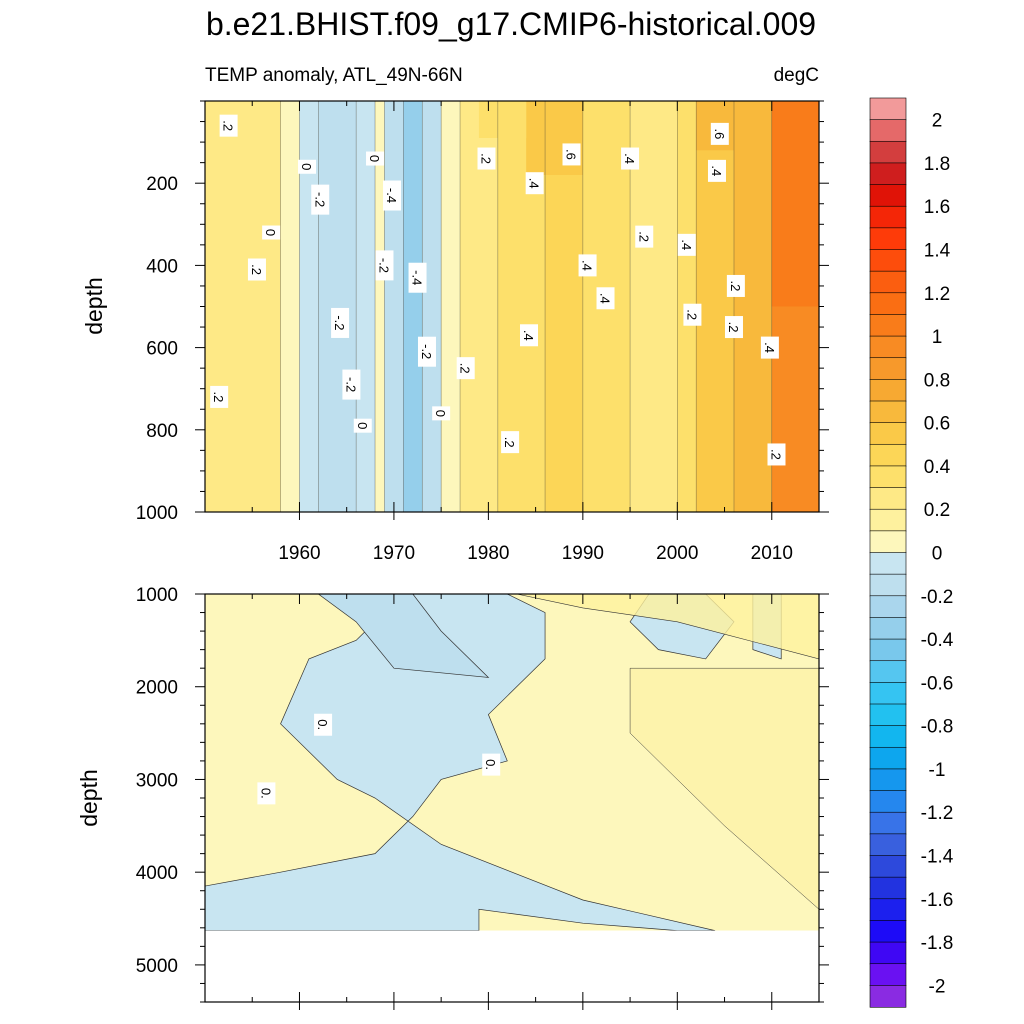 The image size is (1024, 1024). What do you see at coordinates (937, 857) in the screenshot?
I see `colorbar-label: -1.4` at bounding box center [937, 857].